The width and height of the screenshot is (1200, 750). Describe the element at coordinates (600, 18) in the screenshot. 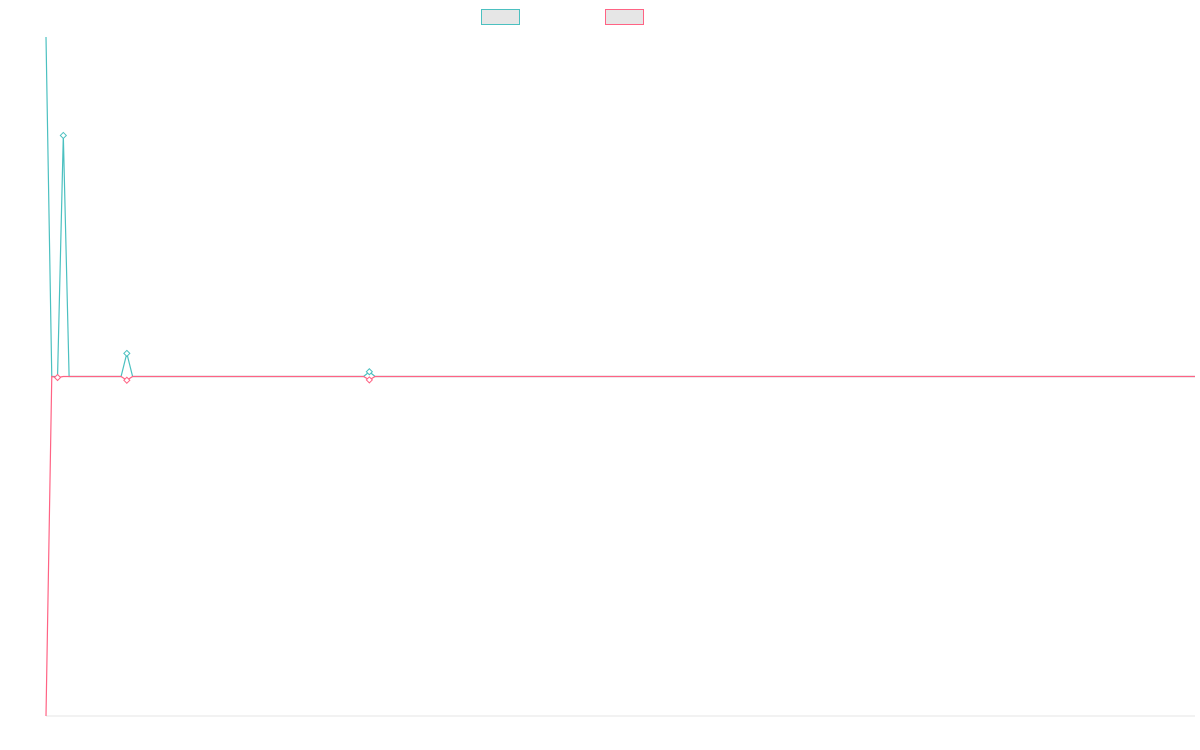

I see `legend` at that location.